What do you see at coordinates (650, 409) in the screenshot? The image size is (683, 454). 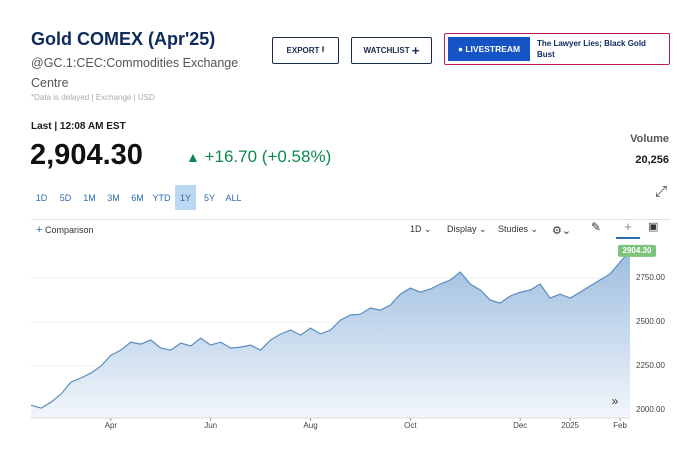 I see `y-tick-label: 2000.00` at bounding box center [650, 409].